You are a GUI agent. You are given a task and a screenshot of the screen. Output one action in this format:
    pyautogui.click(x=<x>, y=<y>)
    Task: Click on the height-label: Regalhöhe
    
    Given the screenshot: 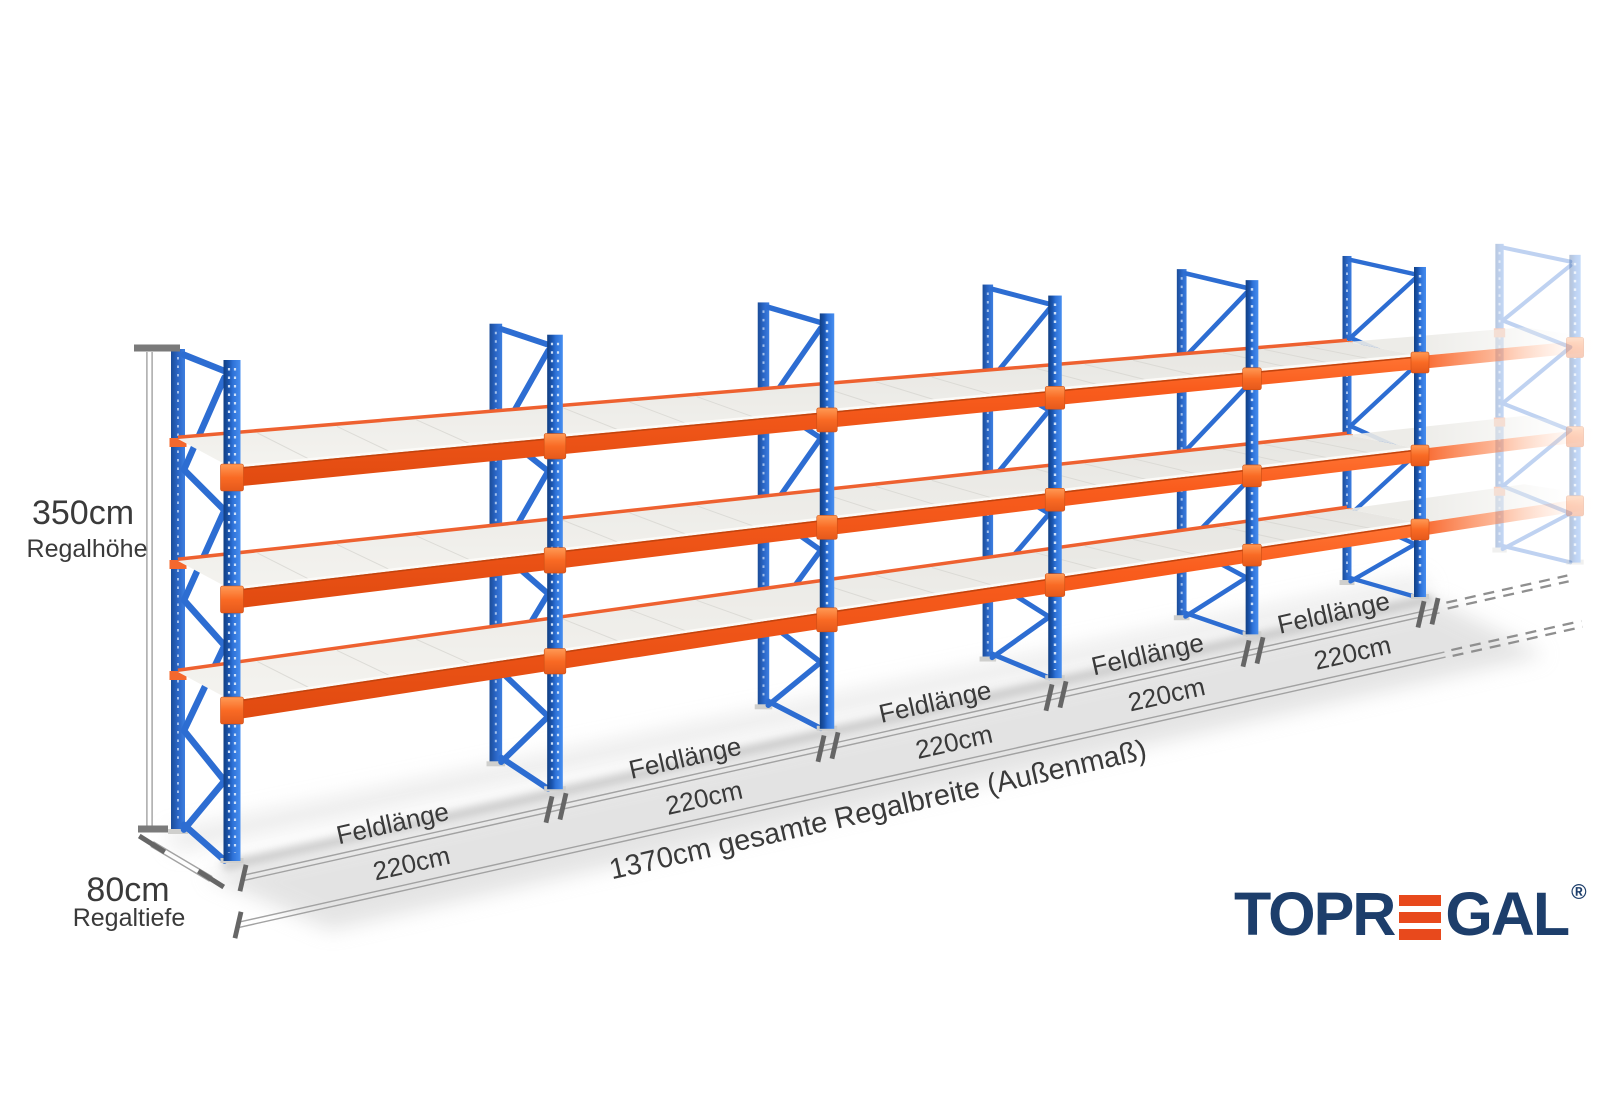 What is the action you would take?
    pyautogui.click(x=87, y=549)
    